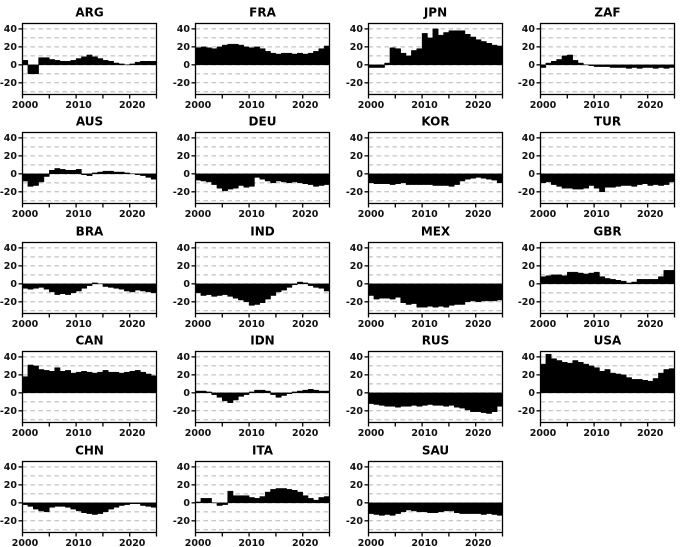  I want to click on chart-svg-usa: USA 40 20 0 -20 2000 2010 2020, so click(597, 386).